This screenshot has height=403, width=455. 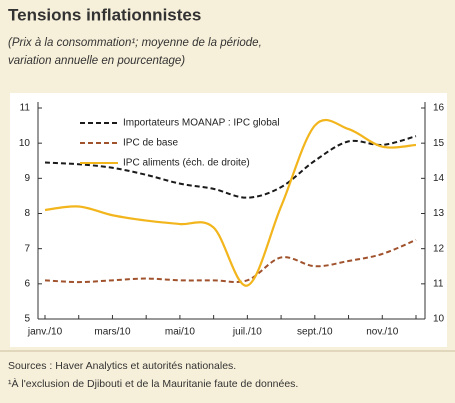 I want to click on y-tick-label: 9, so click(x=27, y=178).